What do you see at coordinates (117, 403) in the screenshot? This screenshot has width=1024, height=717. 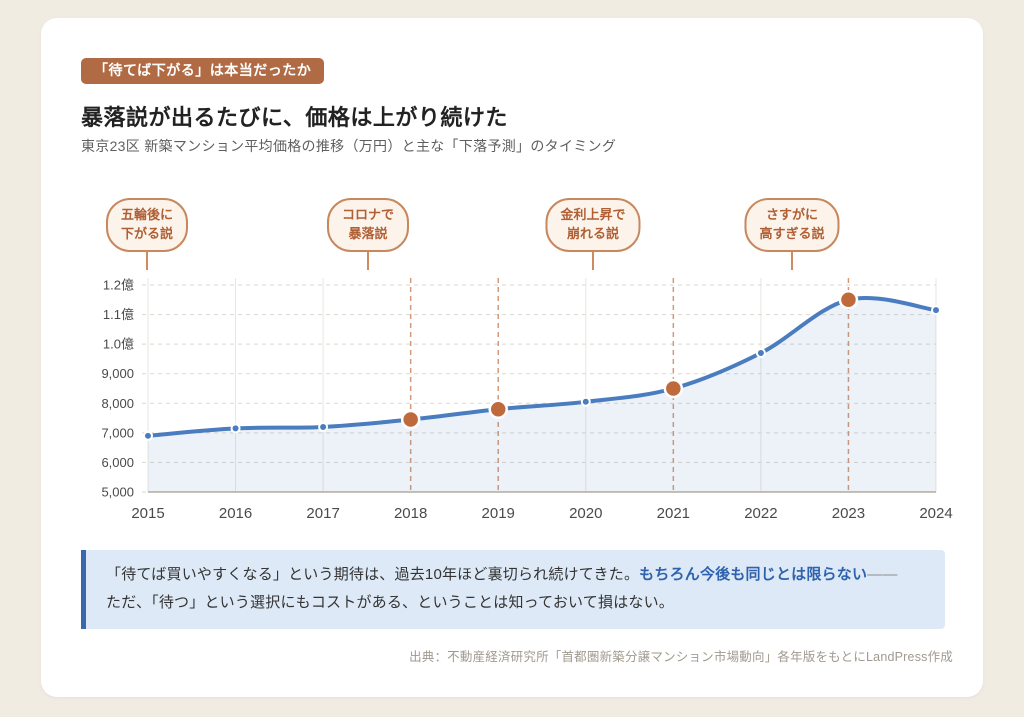 I see `y-axis-tick-label: 8,000` at bounding box center [117, 403].